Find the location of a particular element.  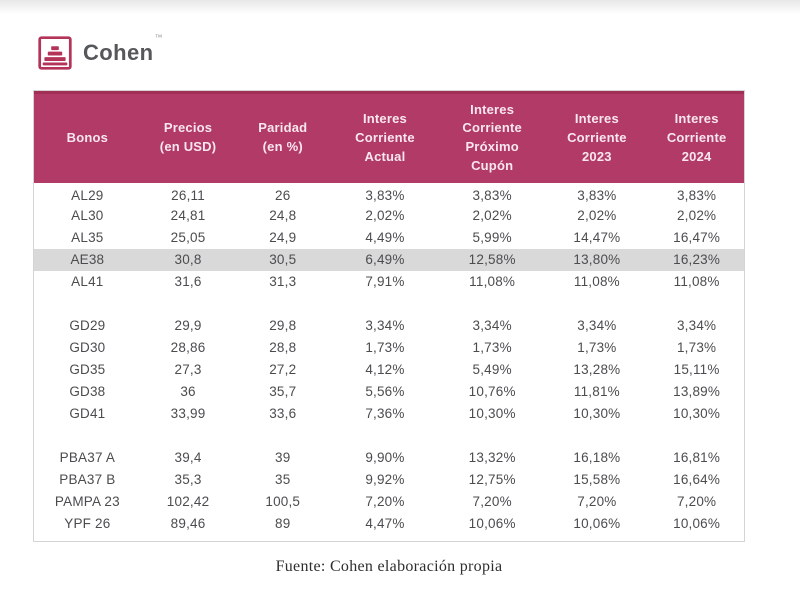

value-cell: 16,64% is located at coordinates (697, 479).